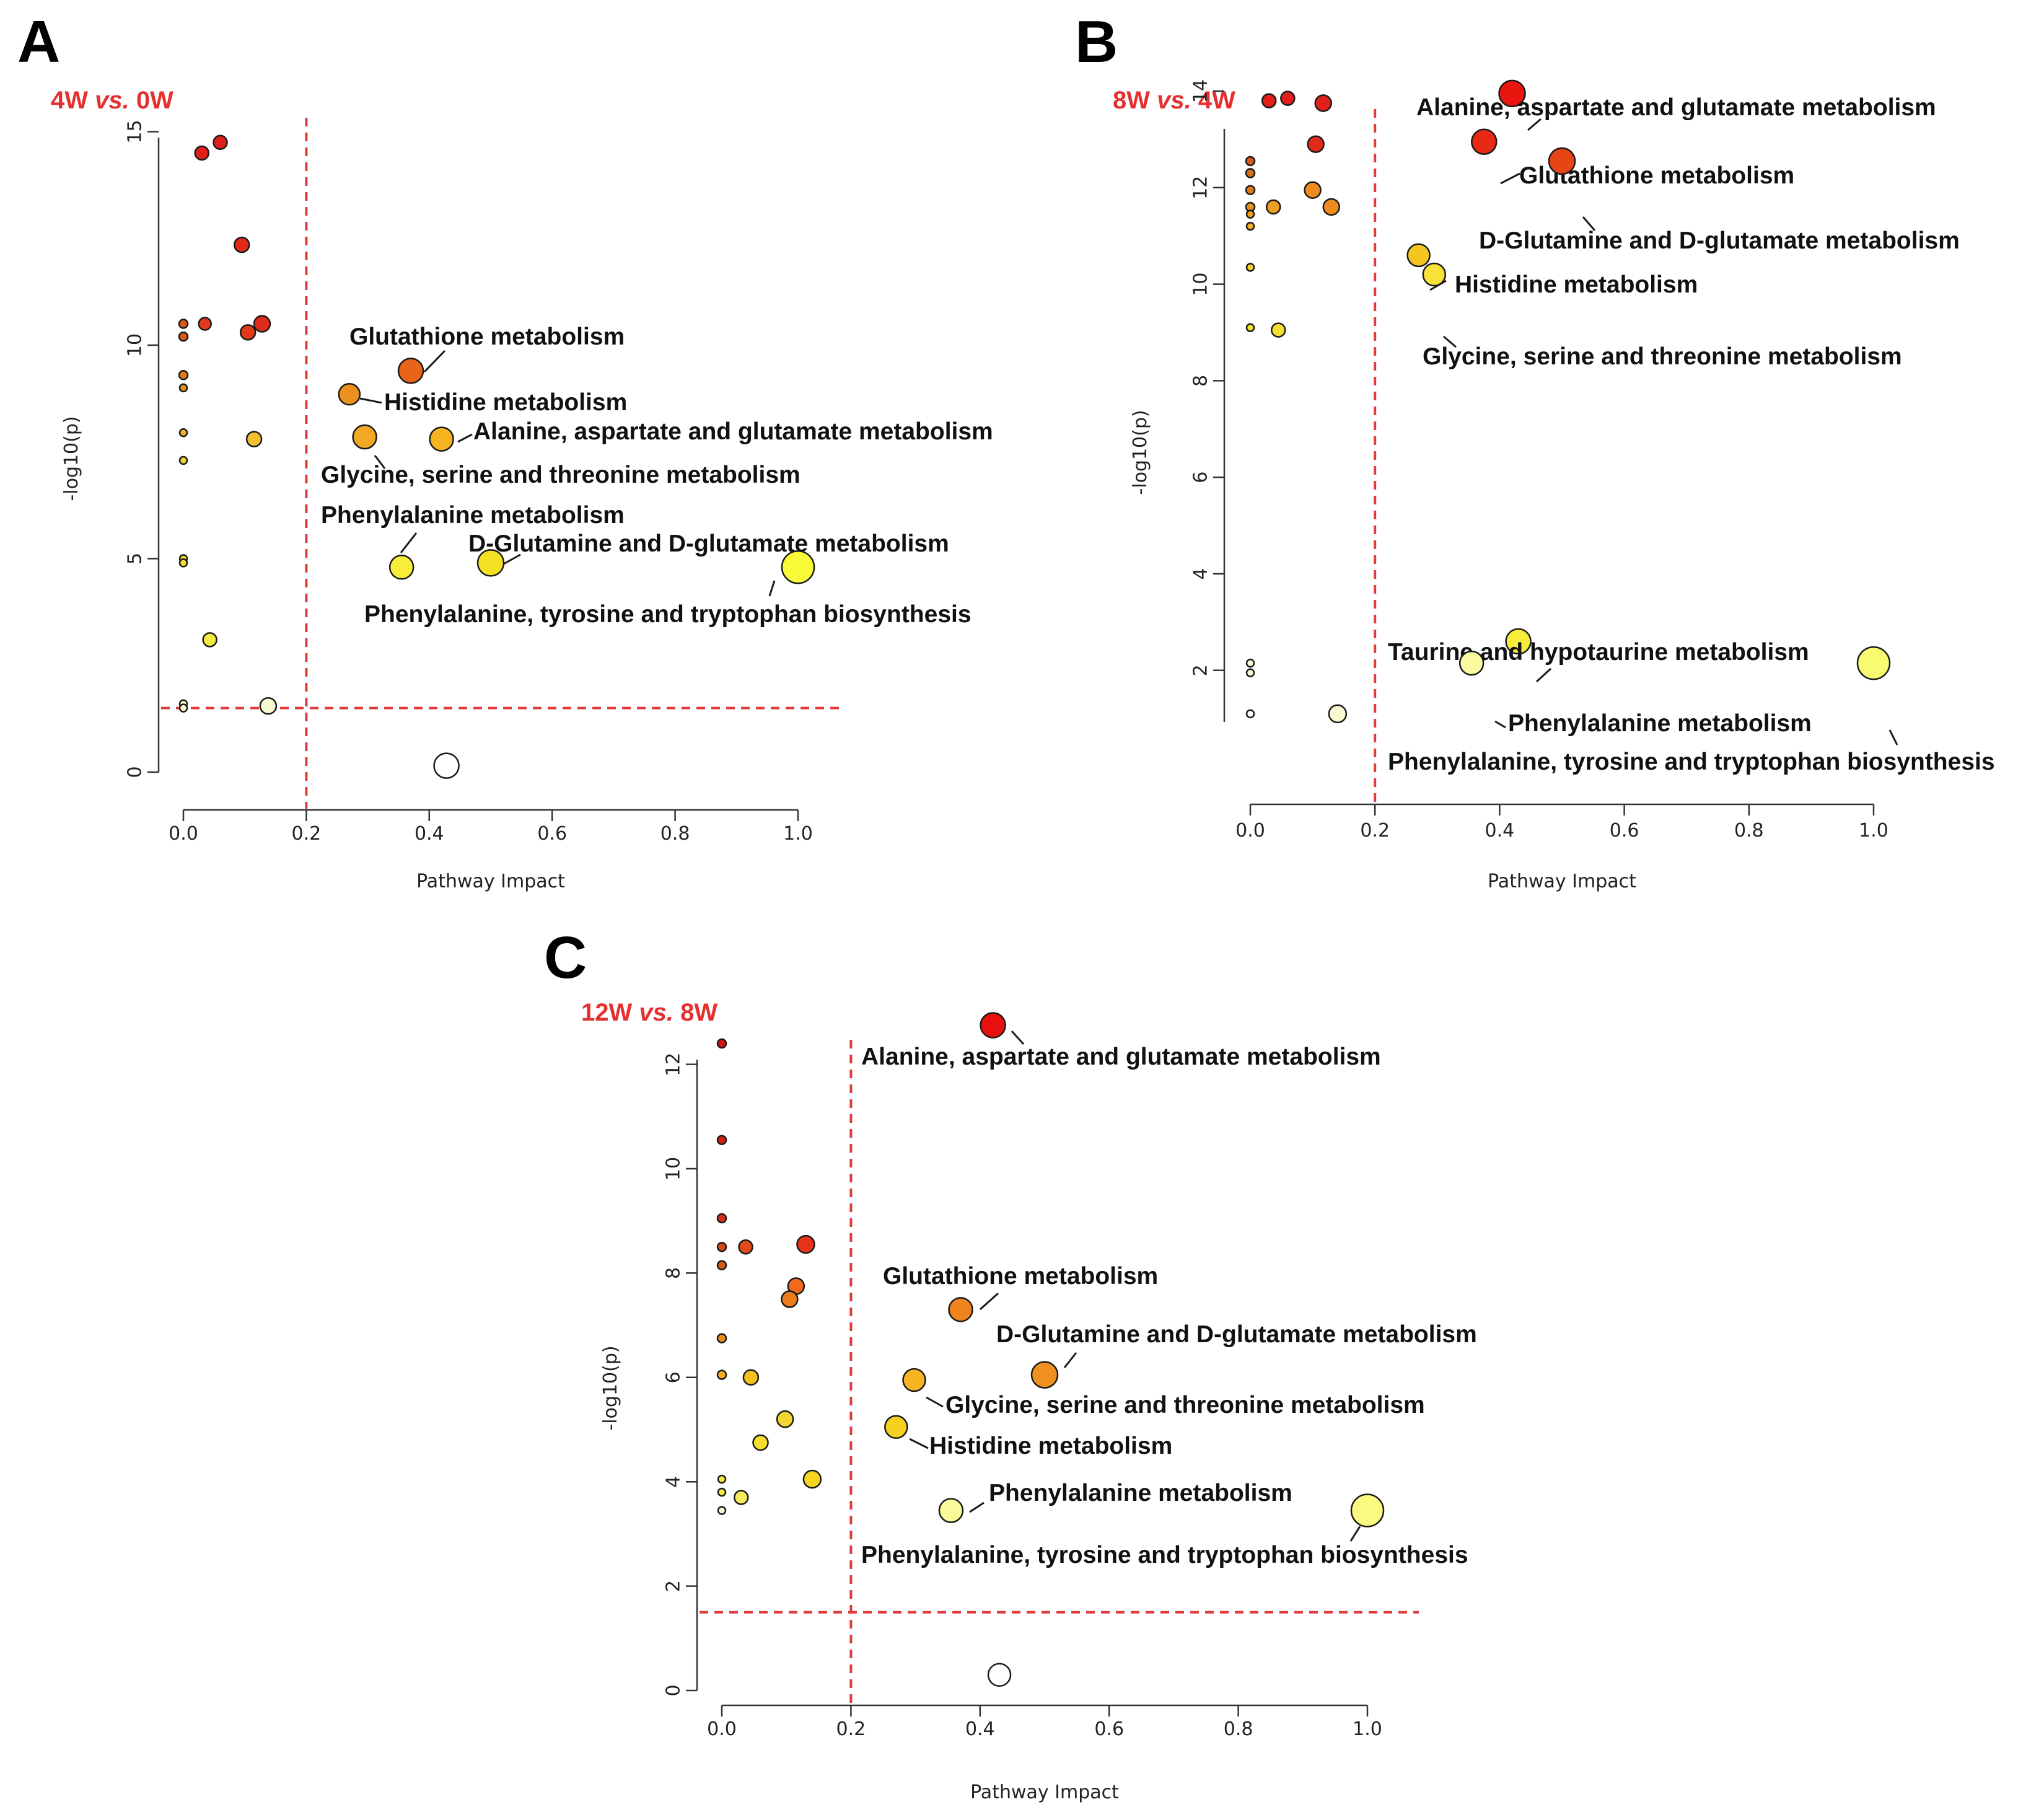 This screenshot has height=1820, width=2044. I want to click on x-axis-title: Pathway Impact, so click(1044, 1792).